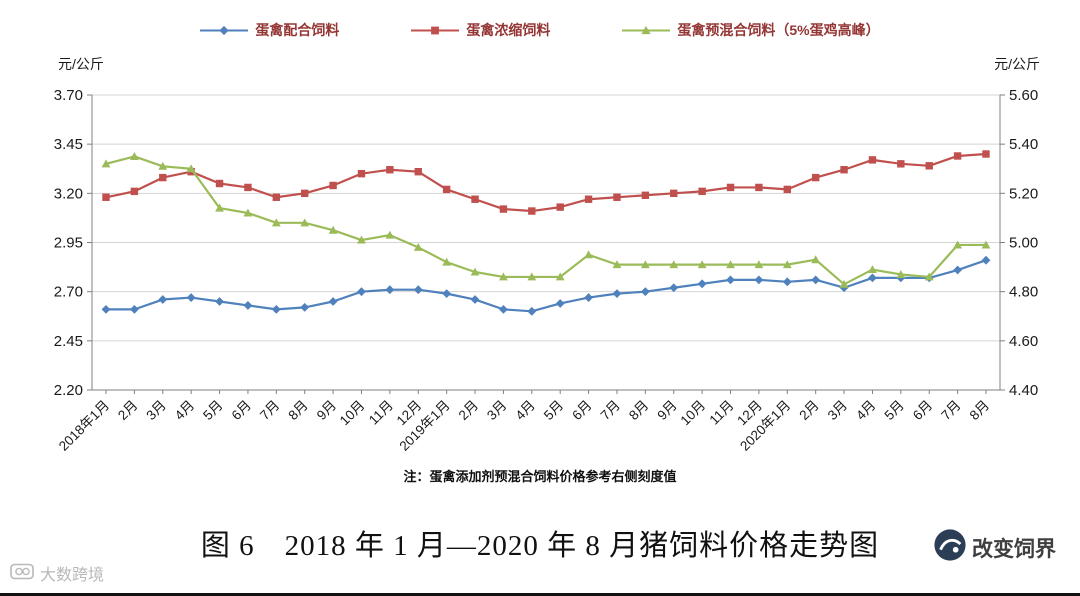  Describe the element at coordinates (1017, 64) in the screenshot. I see `right-axis-unit-label: 元/公斤` at that location.